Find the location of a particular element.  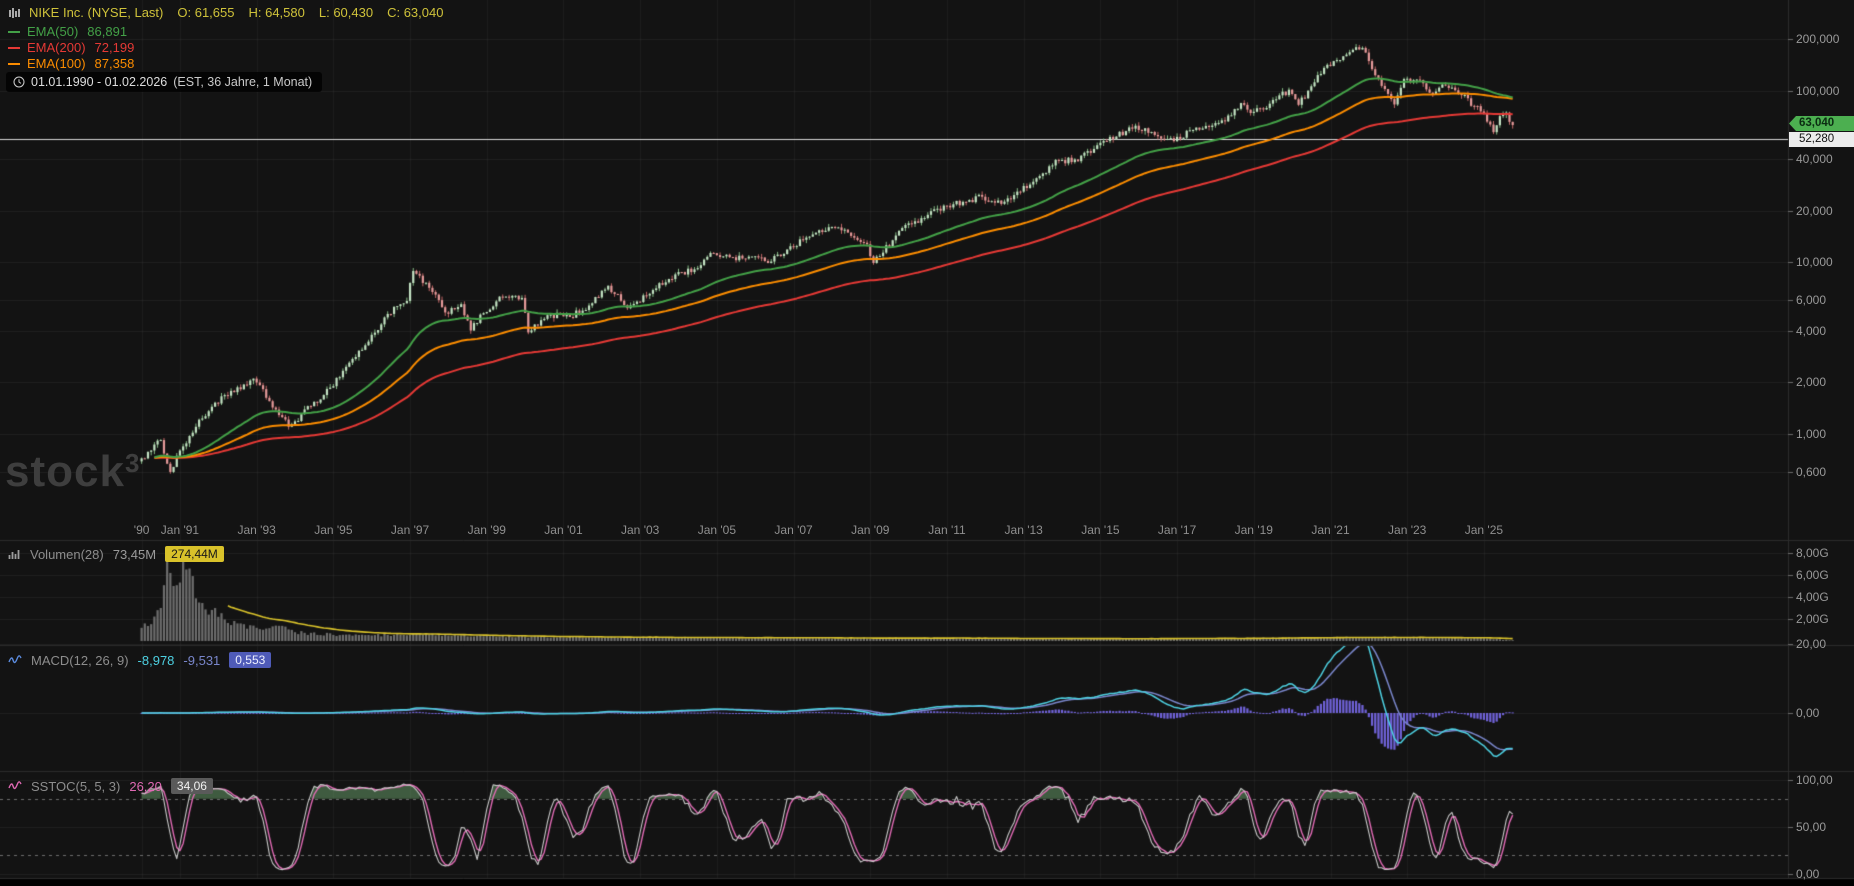

macd-value: -8,978 is located at coordinates (156, 660).